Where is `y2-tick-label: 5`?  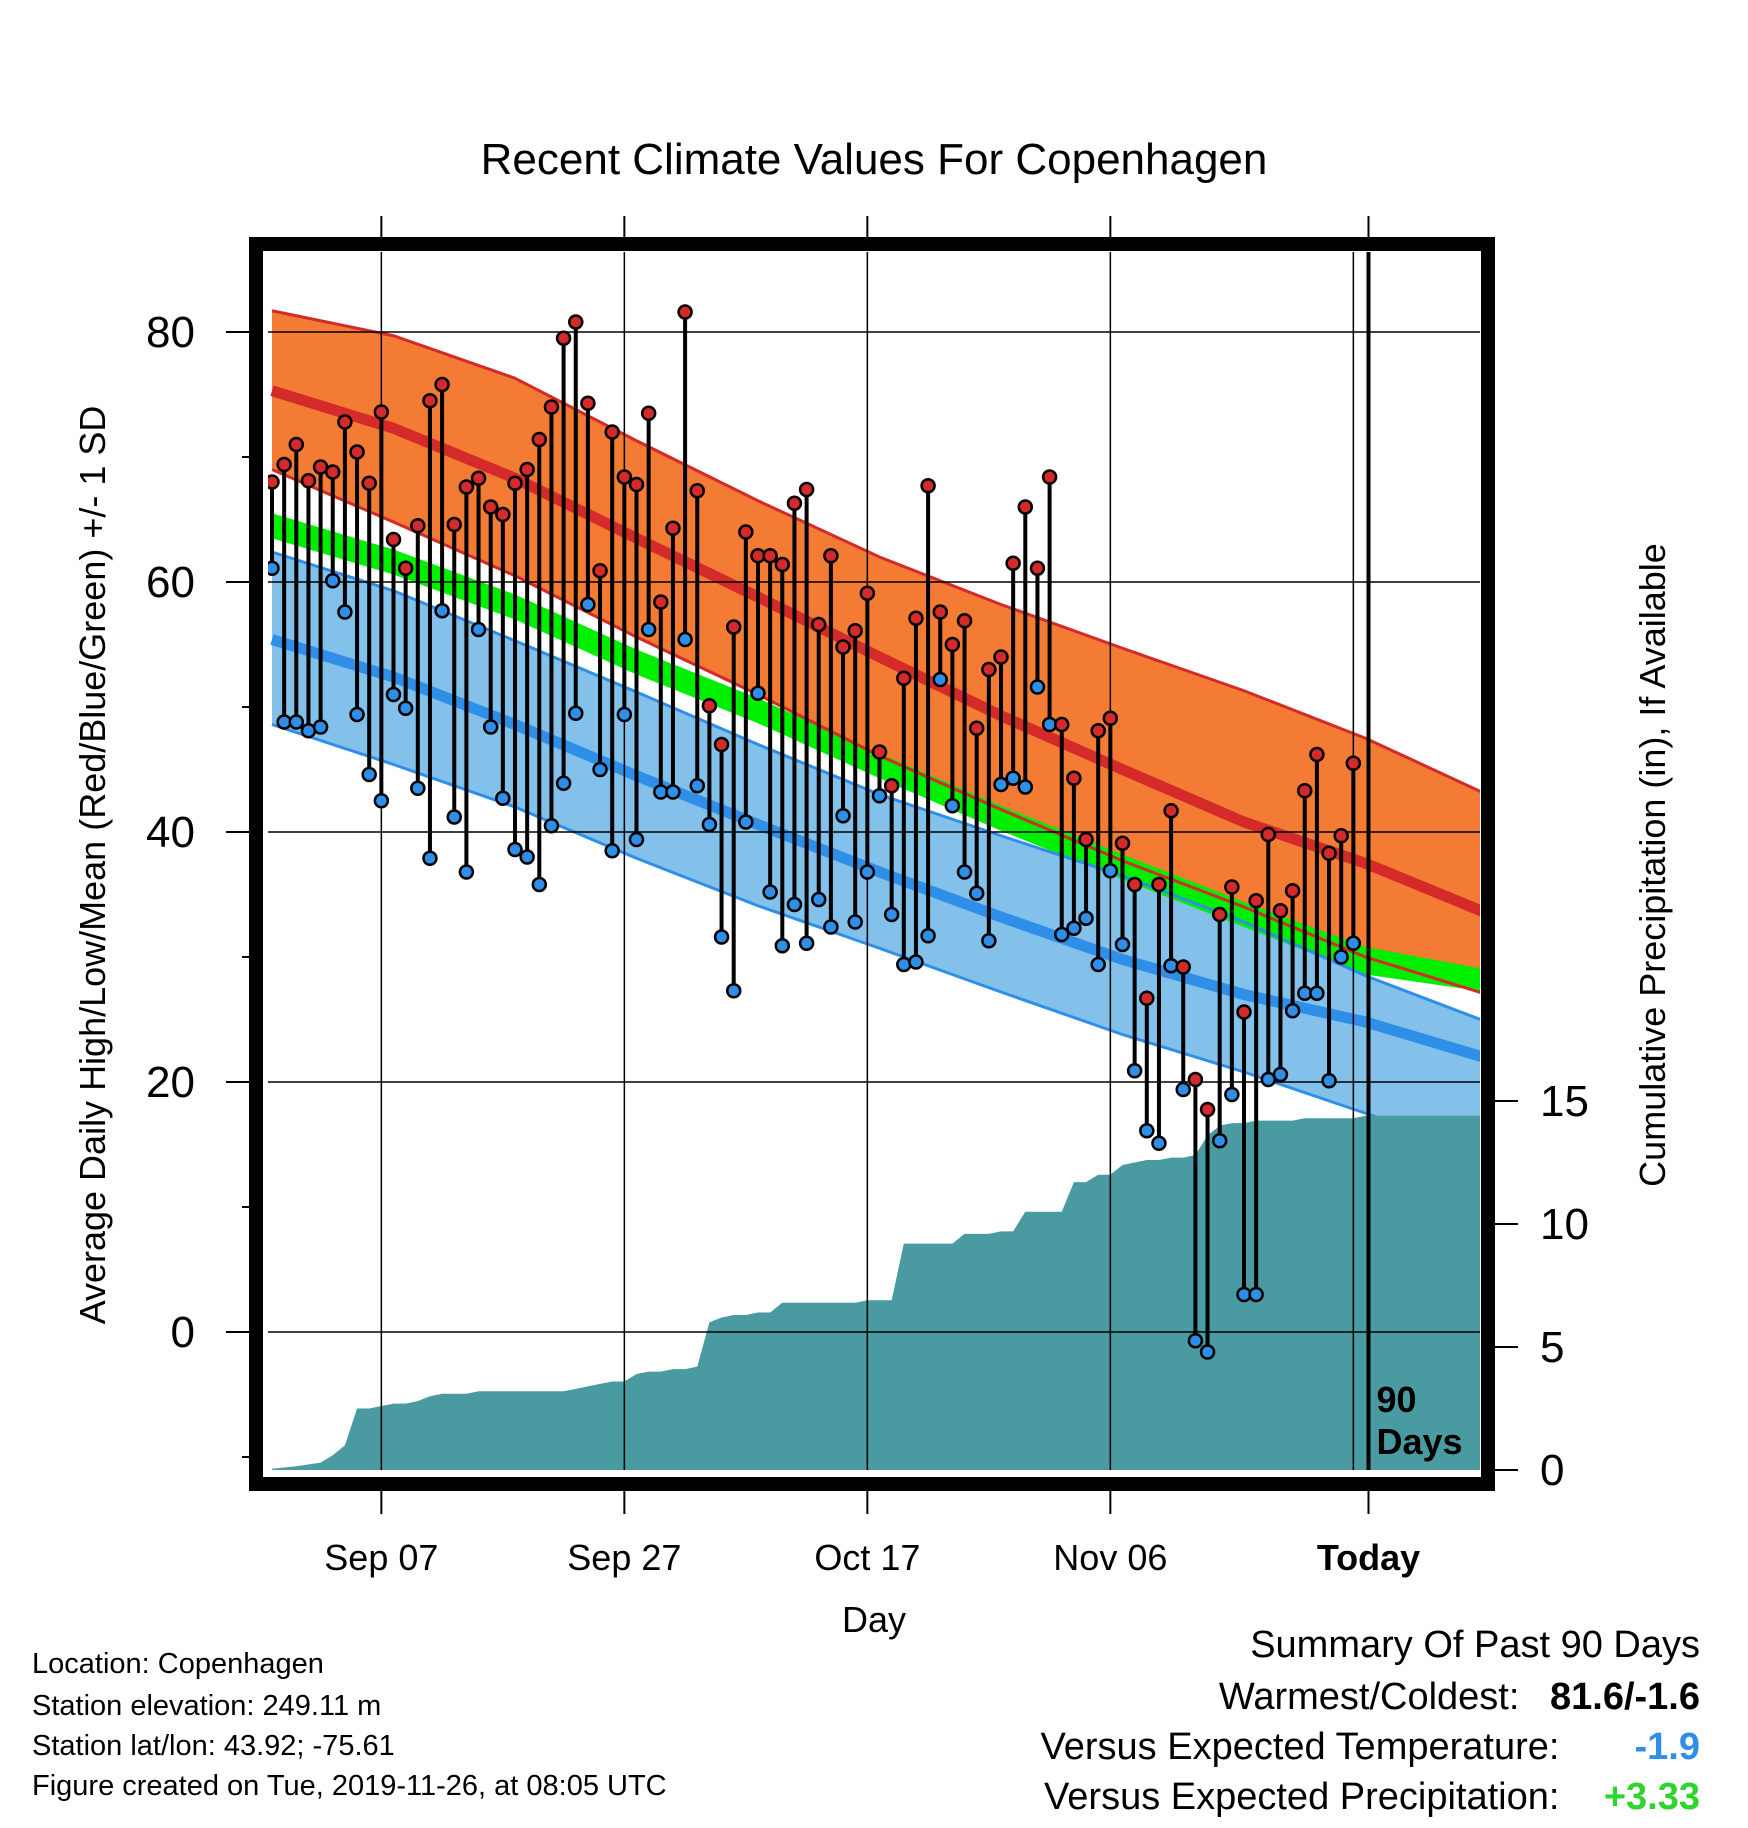
y2-tick-label: 5 is located at coordinates (1552, 1347).